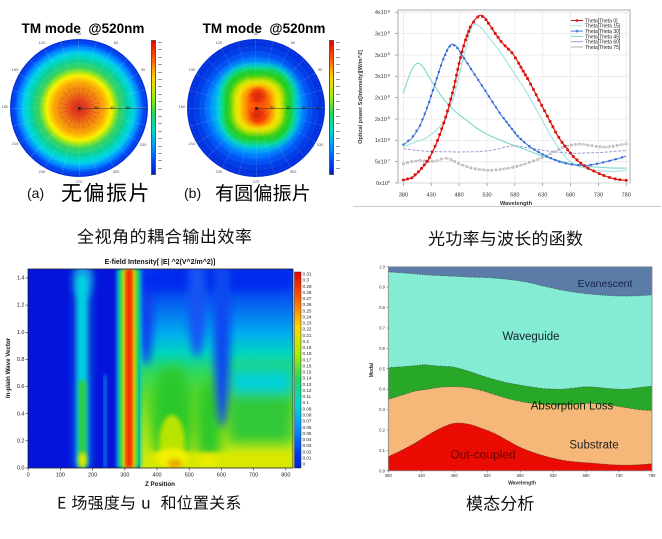  What do you see at coordinates (307, 329) in the screenshot?
I see `svg-text: 0.22` at bounding box center [307, 329].